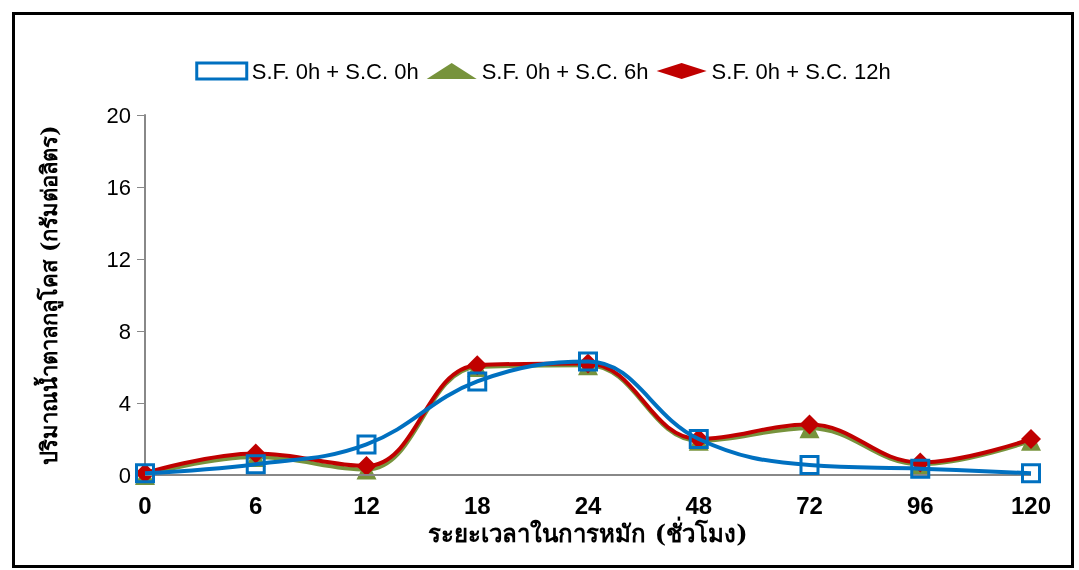 The width and height of the screenshot is (1079, 570). Describe the element at coordinates (477, 505) in the screenshot. I see `x-tick-label: 18` at that location.